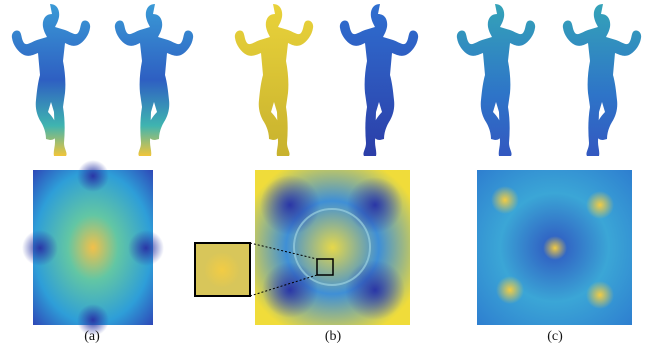 The image size is (660, 353). Describe the element at coordinates (333, 336) in the screenshot. I see `panel-label: (b)` at that location.